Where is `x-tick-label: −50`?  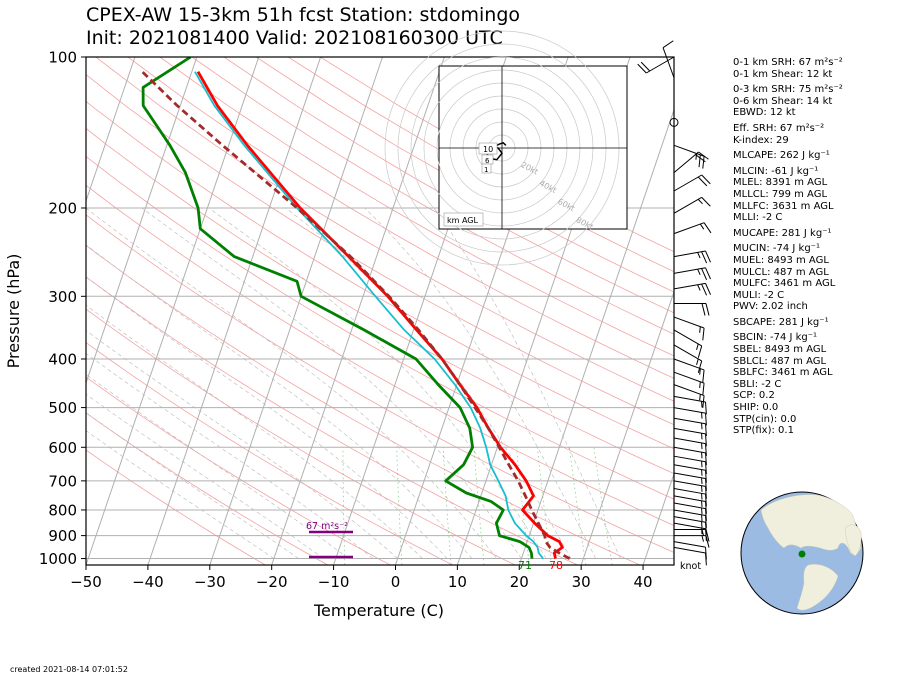
x-tick-label: −50 is located at coordinates (86, 582).